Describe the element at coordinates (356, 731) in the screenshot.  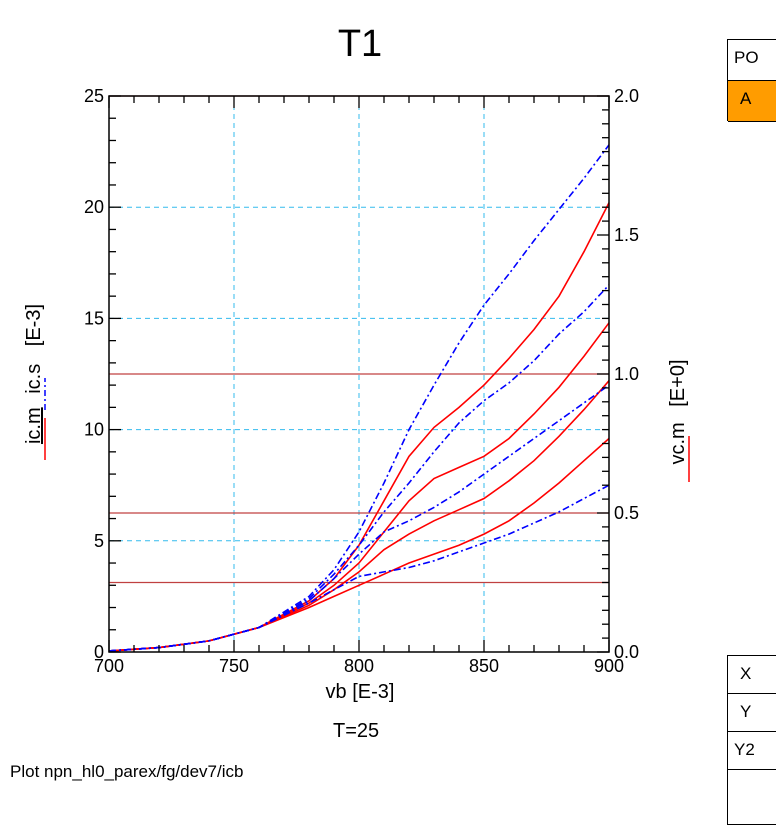
I see `temperature-label: T=25` at that location.